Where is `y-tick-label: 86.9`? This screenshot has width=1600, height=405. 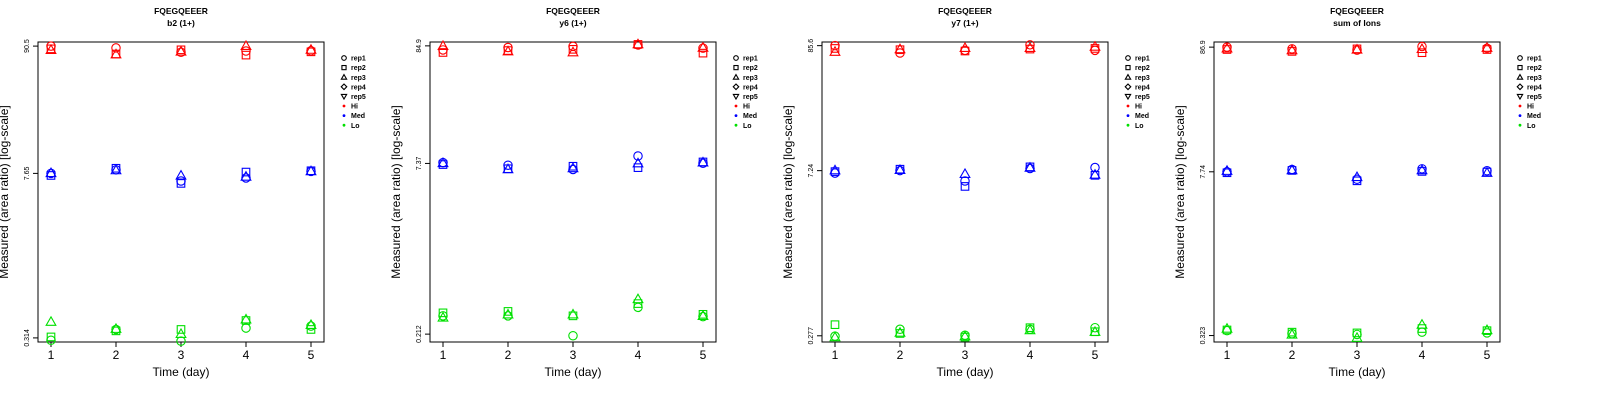
y-tick-label: 86.9 is located at coordinates (1203, 47).